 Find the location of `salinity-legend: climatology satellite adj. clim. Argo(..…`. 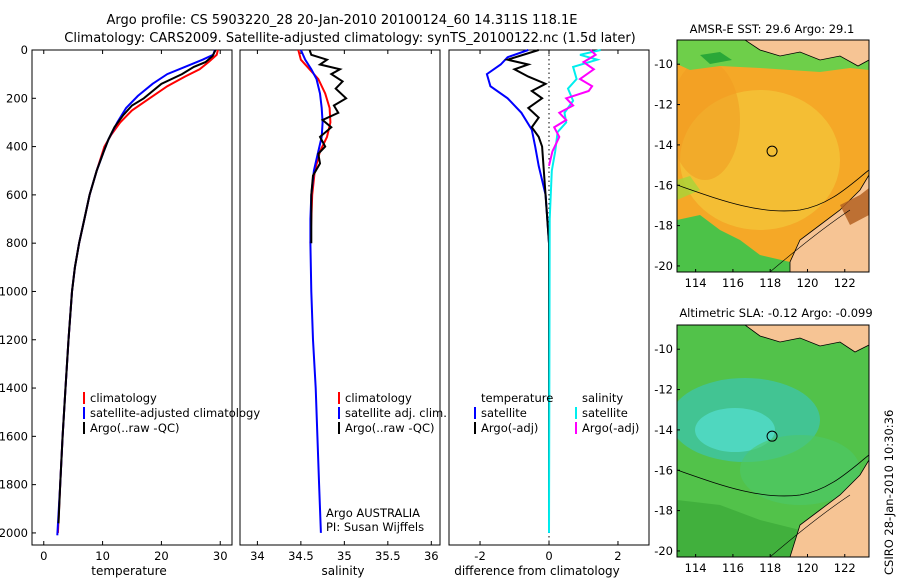

salinity-legend: climatology satellite adj. clim. Argo(..… is located at coordinates (392, 413).